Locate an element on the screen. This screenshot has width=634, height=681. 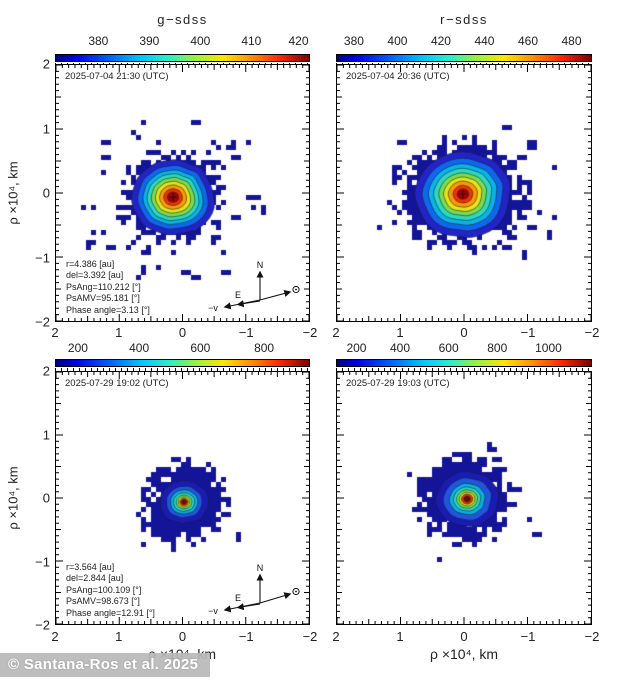
annotation-line: del=3.392 [au] is located at coordinates (95, 275).